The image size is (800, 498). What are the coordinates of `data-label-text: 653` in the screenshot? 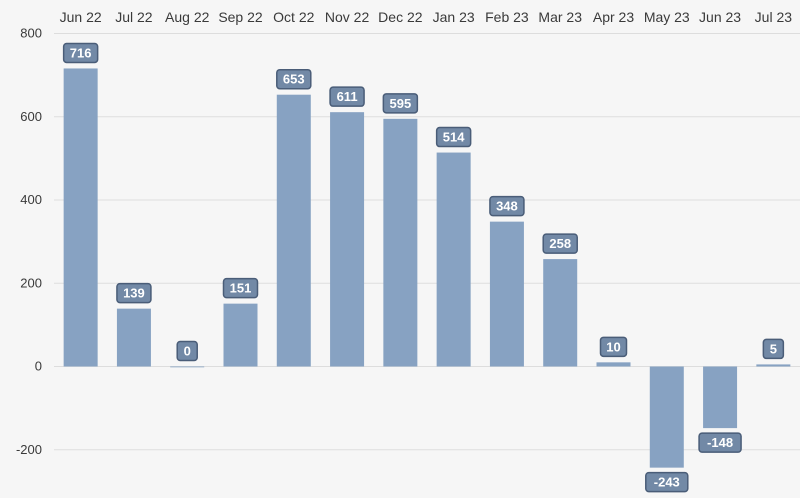 It's located at (294, 79).